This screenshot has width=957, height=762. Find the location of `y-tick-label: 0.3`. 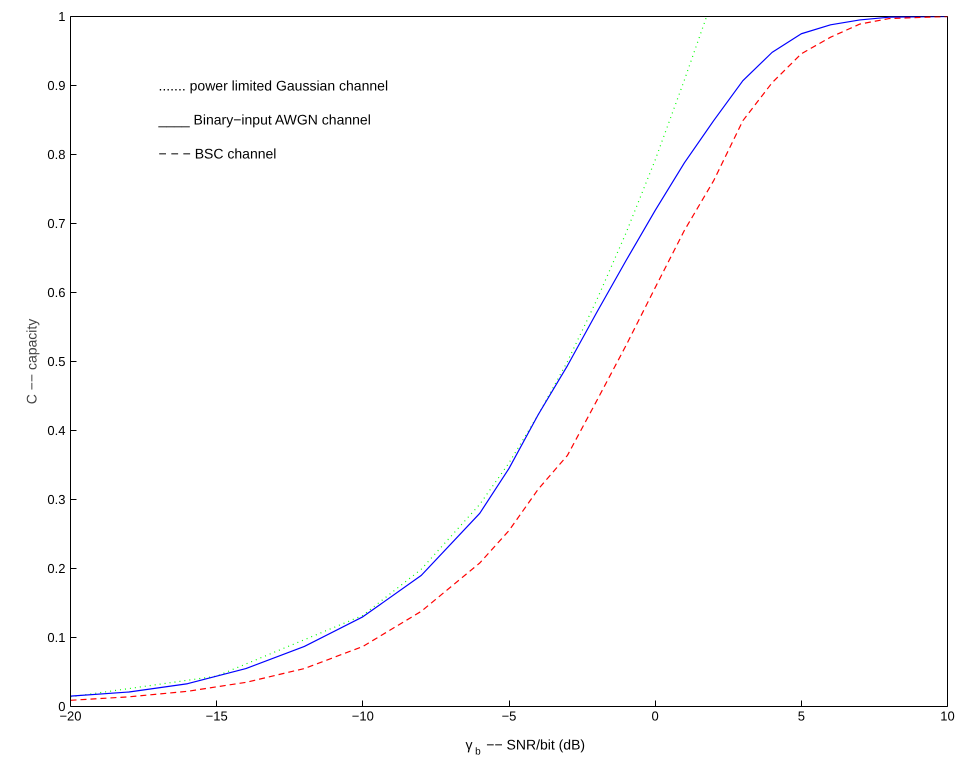

y-tick-label: 0.3 is located at coordinates (56, 499).